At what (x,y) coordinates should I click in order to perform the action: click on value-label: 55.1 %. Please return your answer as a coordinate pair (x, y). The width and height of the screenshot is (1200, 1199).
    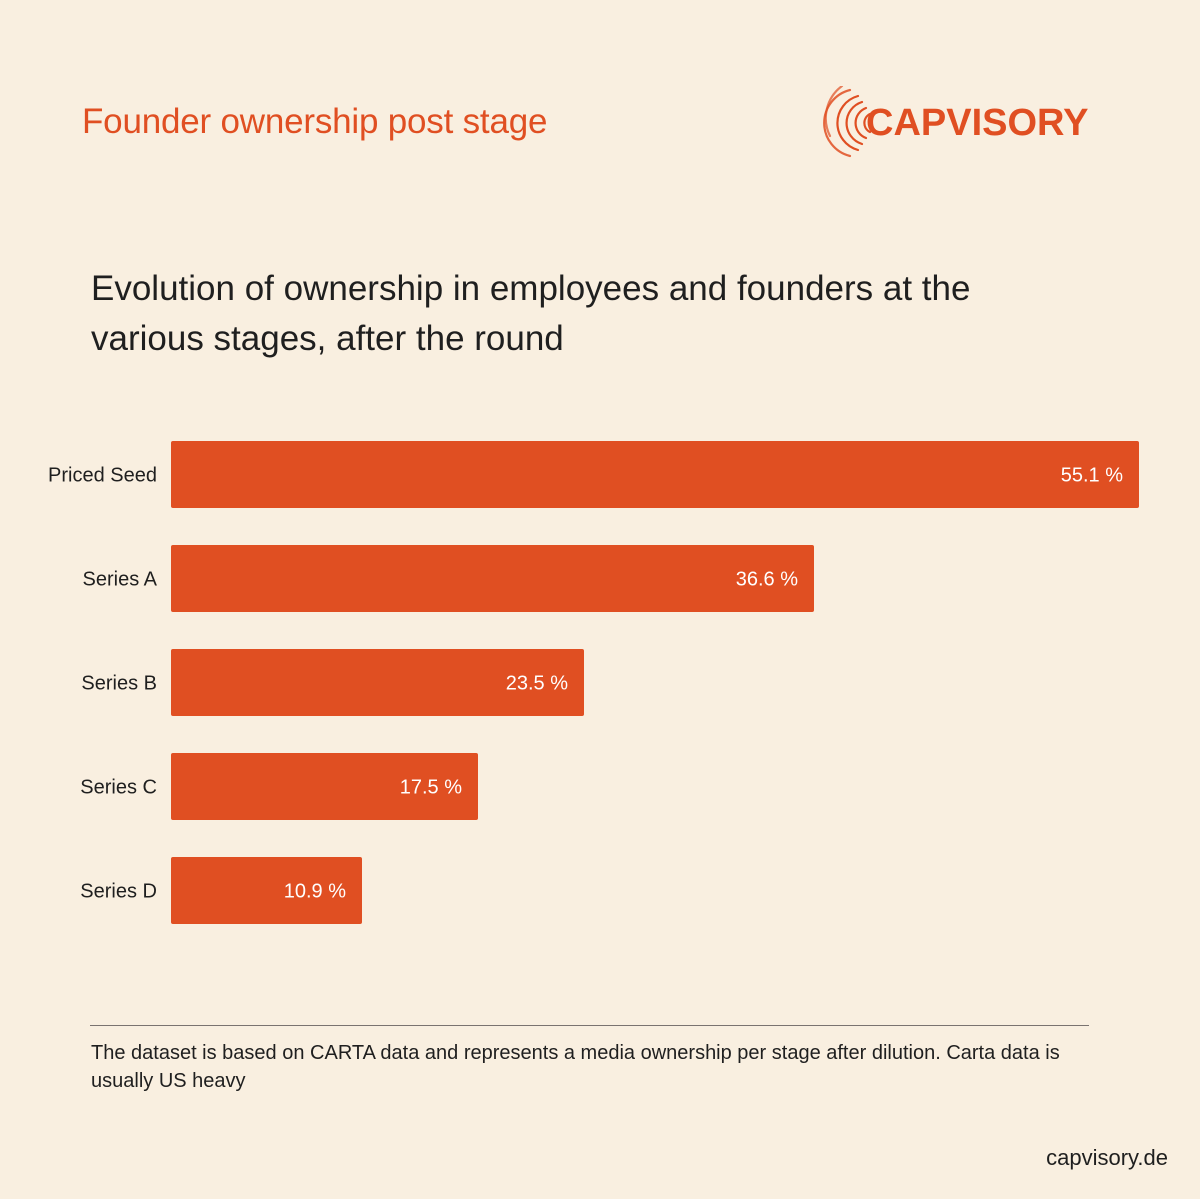
    Looking at the image, I should click on (1092, 476).